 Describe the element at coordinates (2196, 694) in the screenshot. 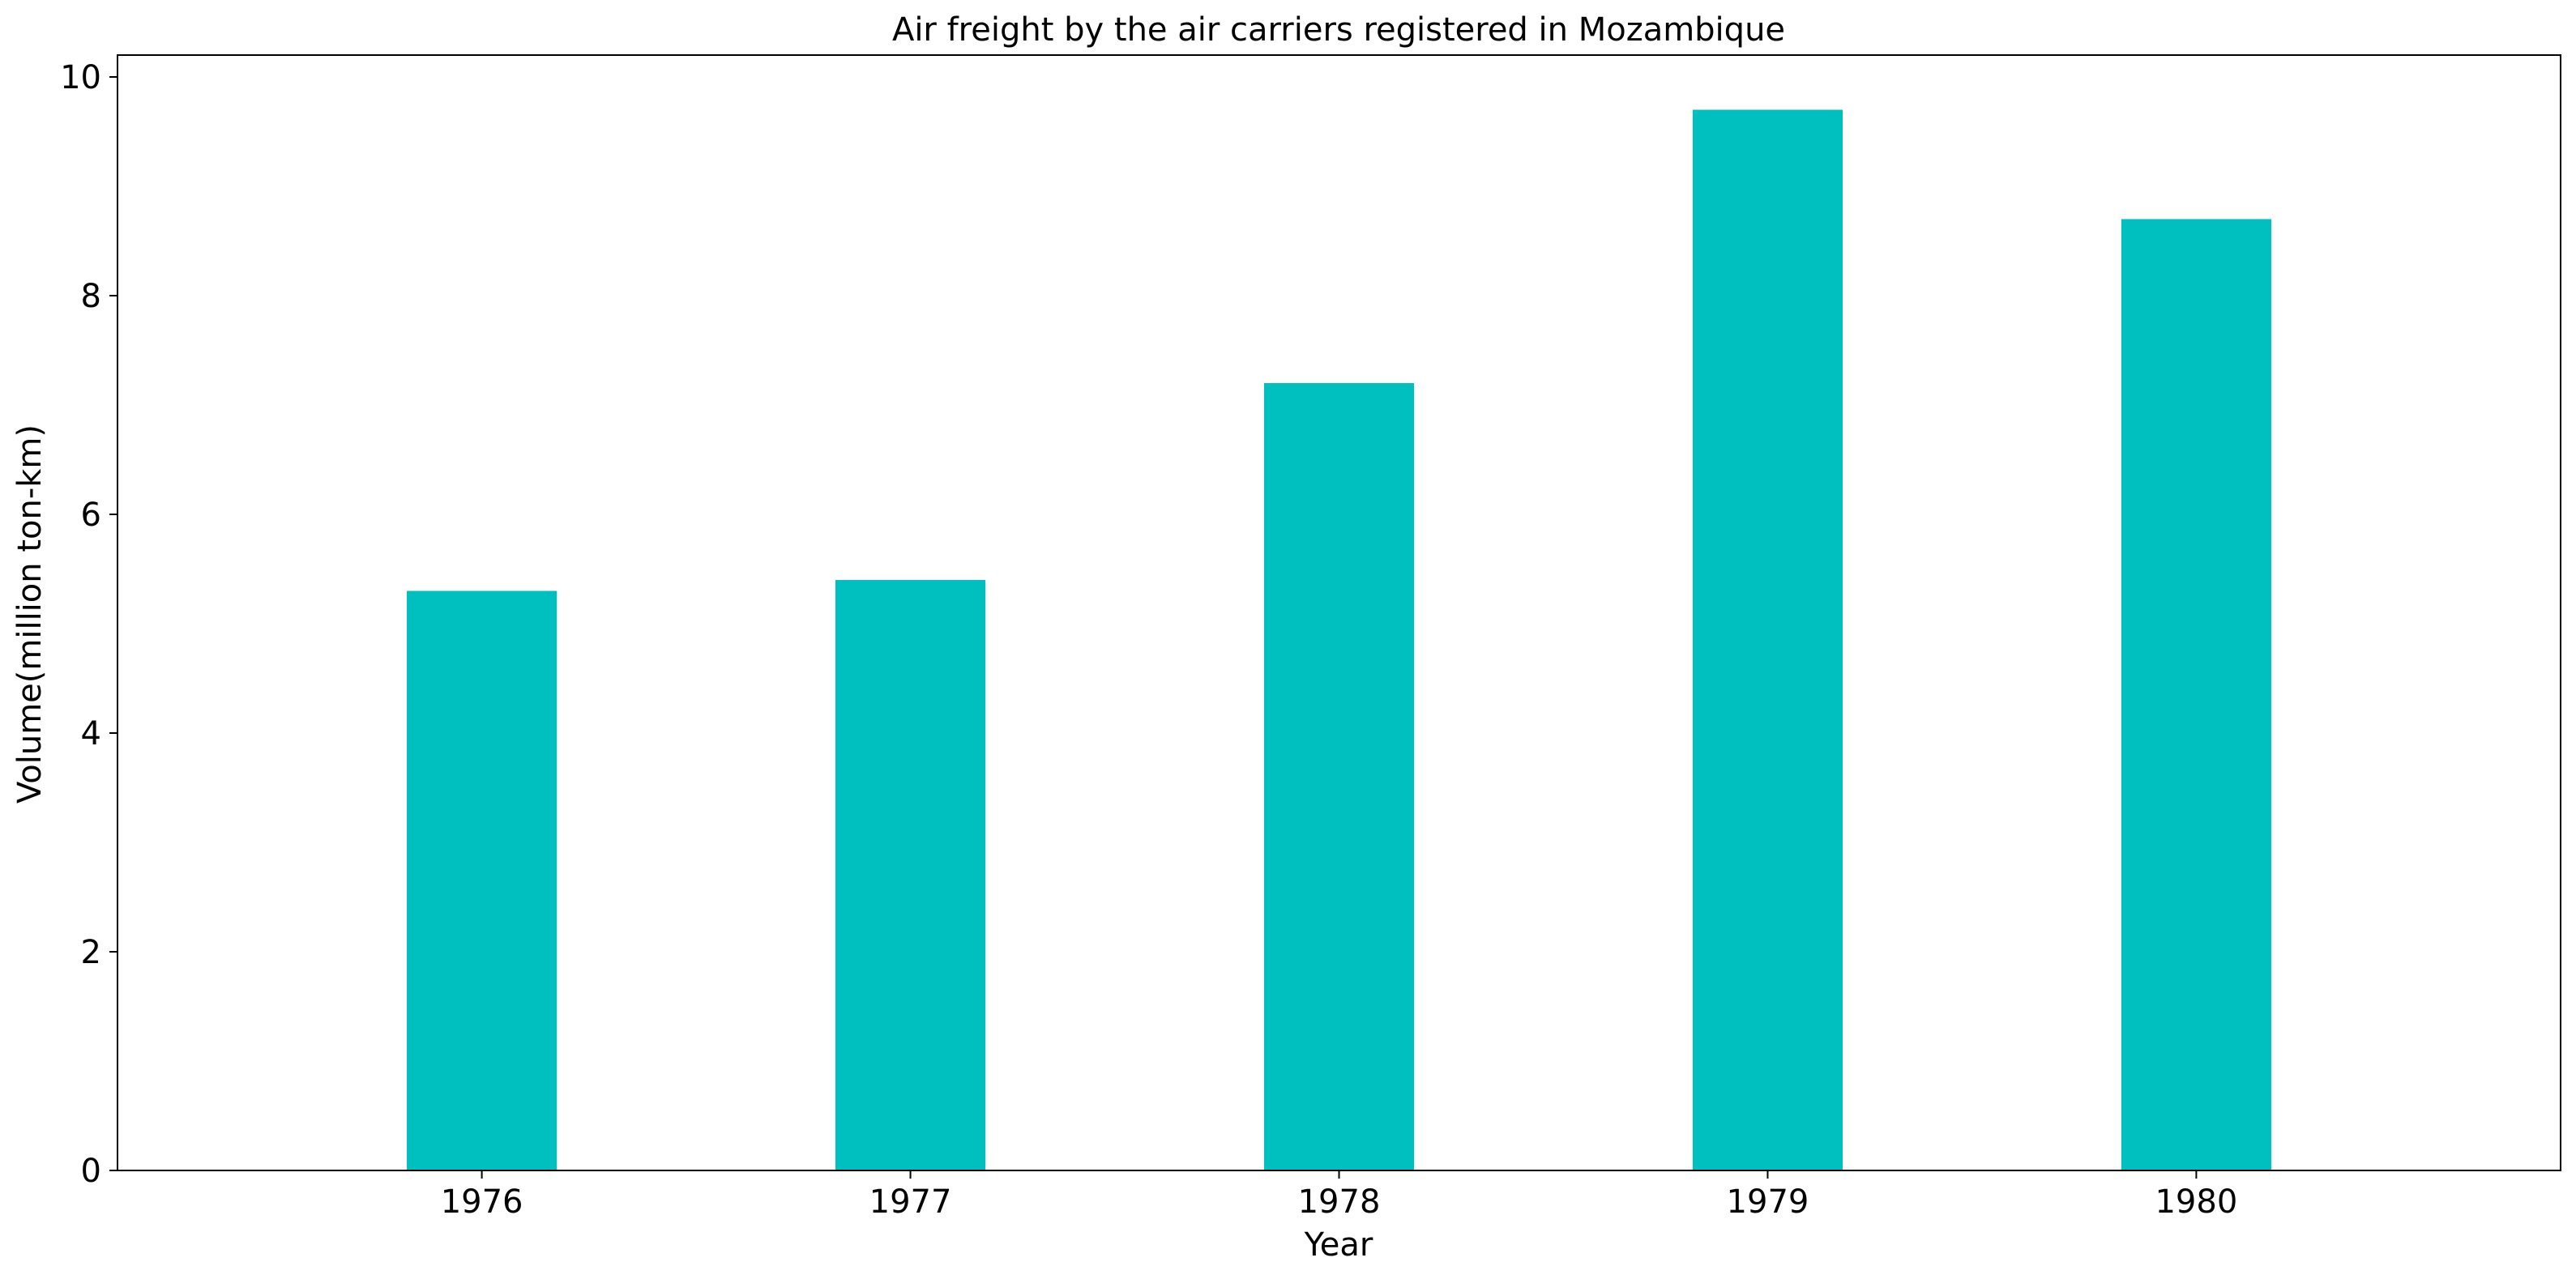

I see `bar-1980` at that location.